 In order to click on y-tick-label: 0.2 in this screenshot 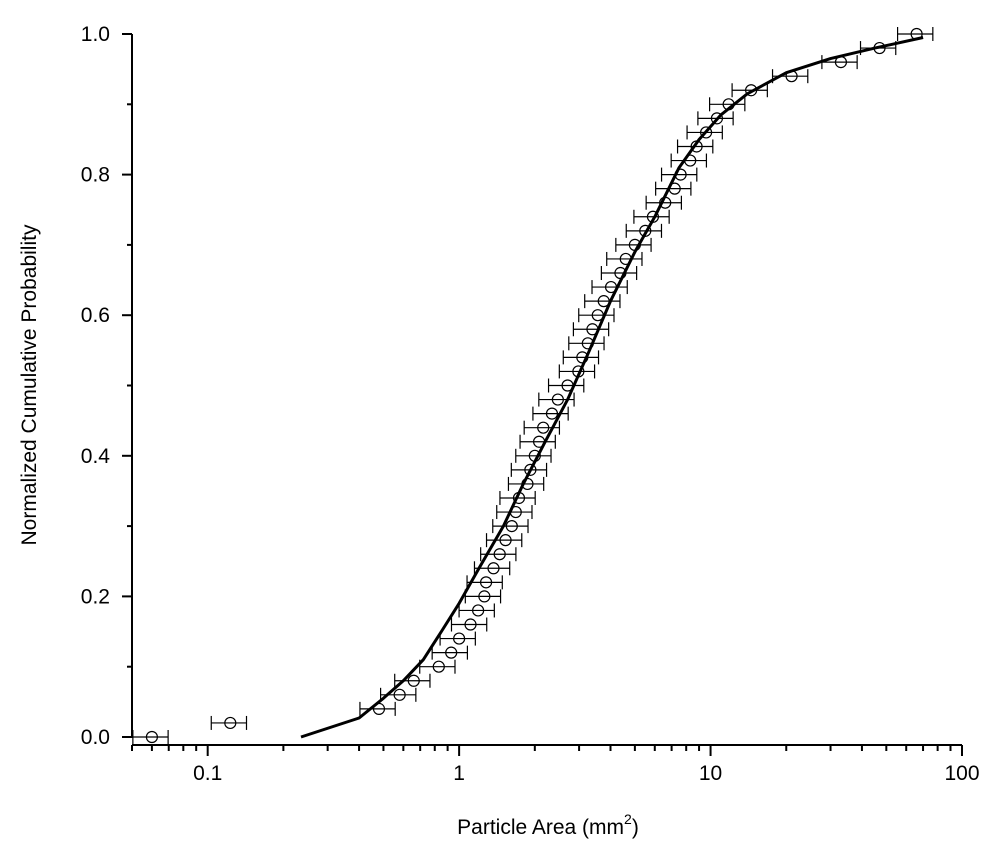, I will do `click(95, 596)`.